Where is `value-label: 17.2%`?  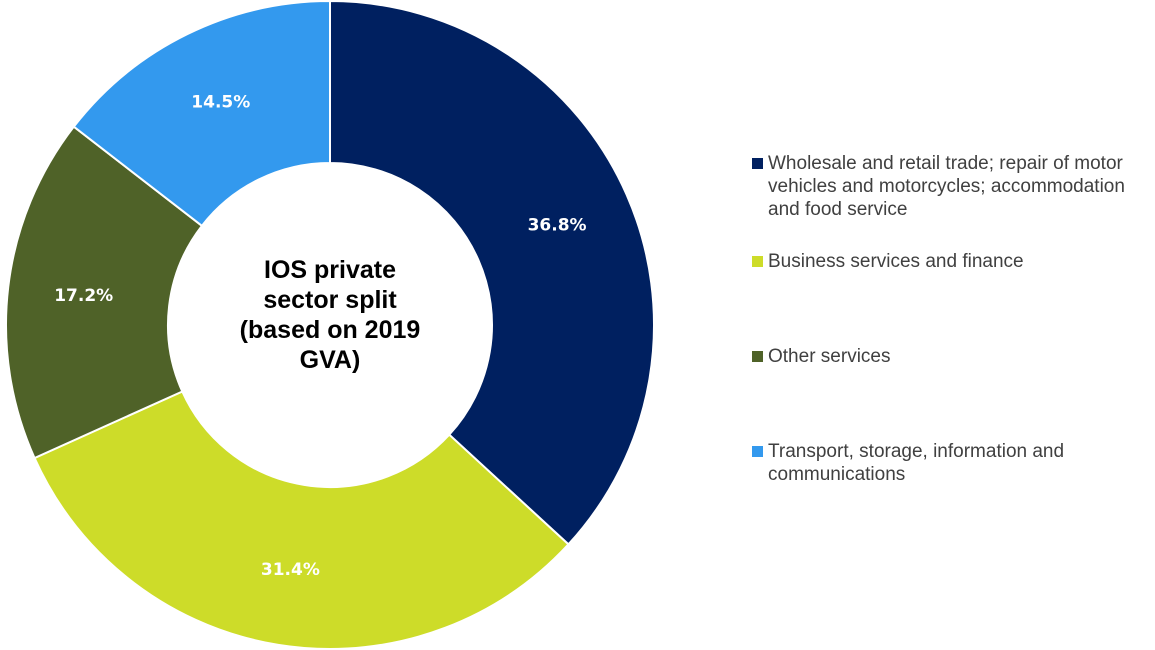 value-label: 17.2% is located at coordinates (83, 296).